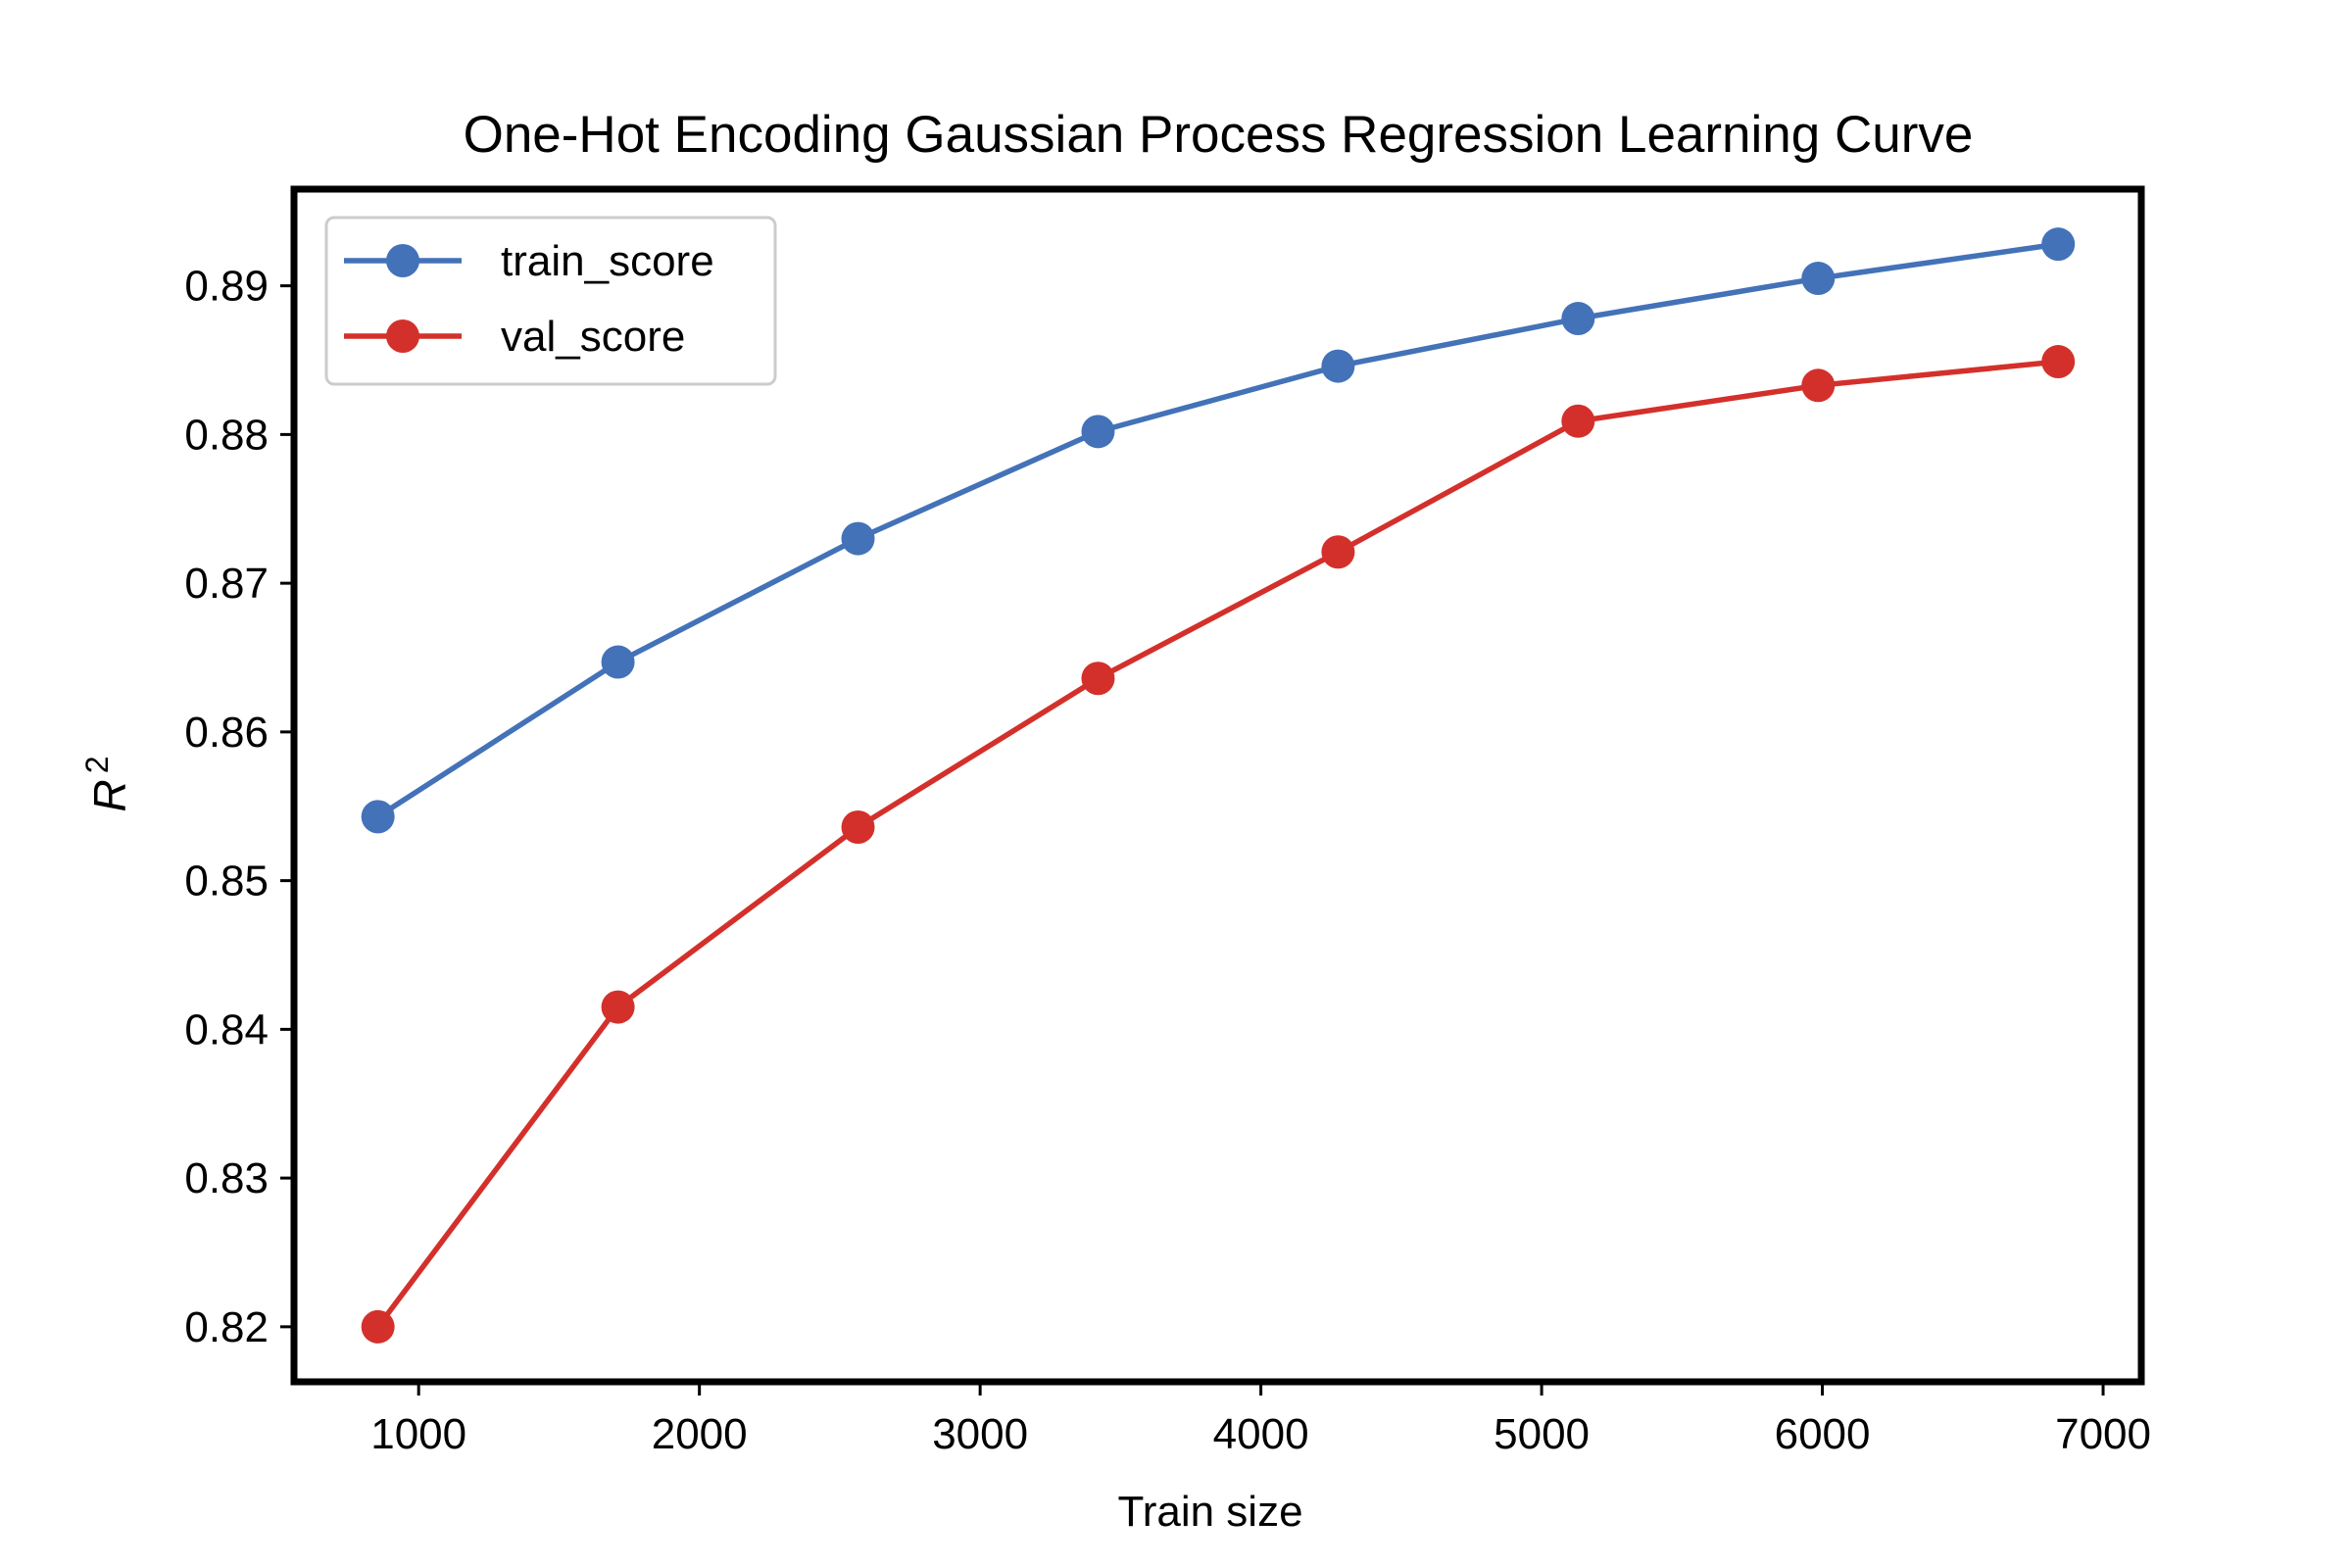  Describe the element at coordinates (109, 795) in the screenshot. I see `y-axis-label-base: R` at that location.